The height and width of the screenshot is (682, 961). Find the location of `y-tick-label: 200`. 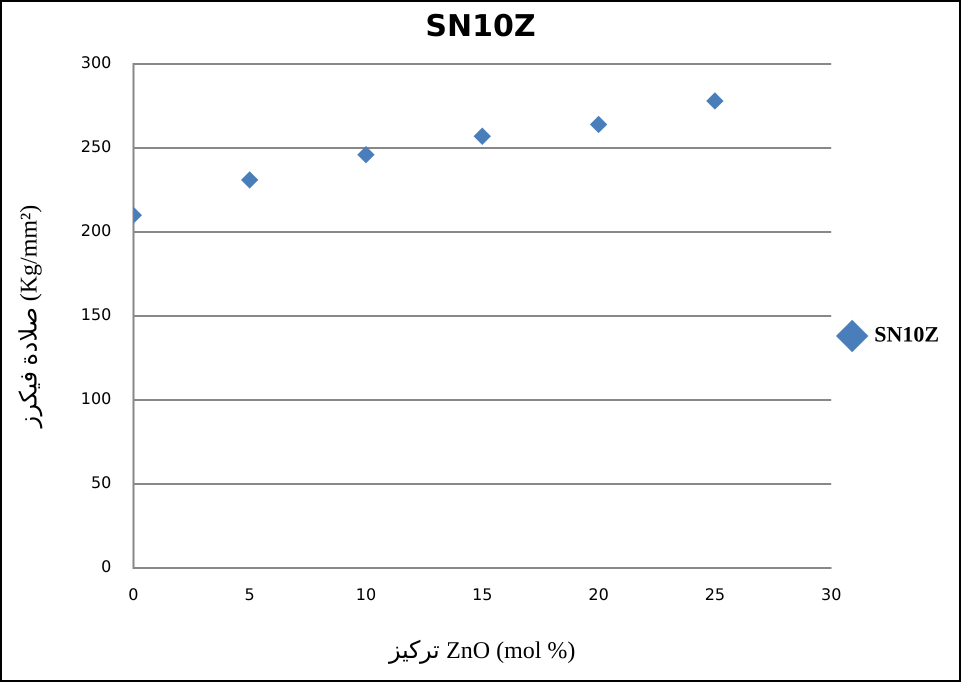

y-tick-label: 200 is located at coordinates (96, 230).